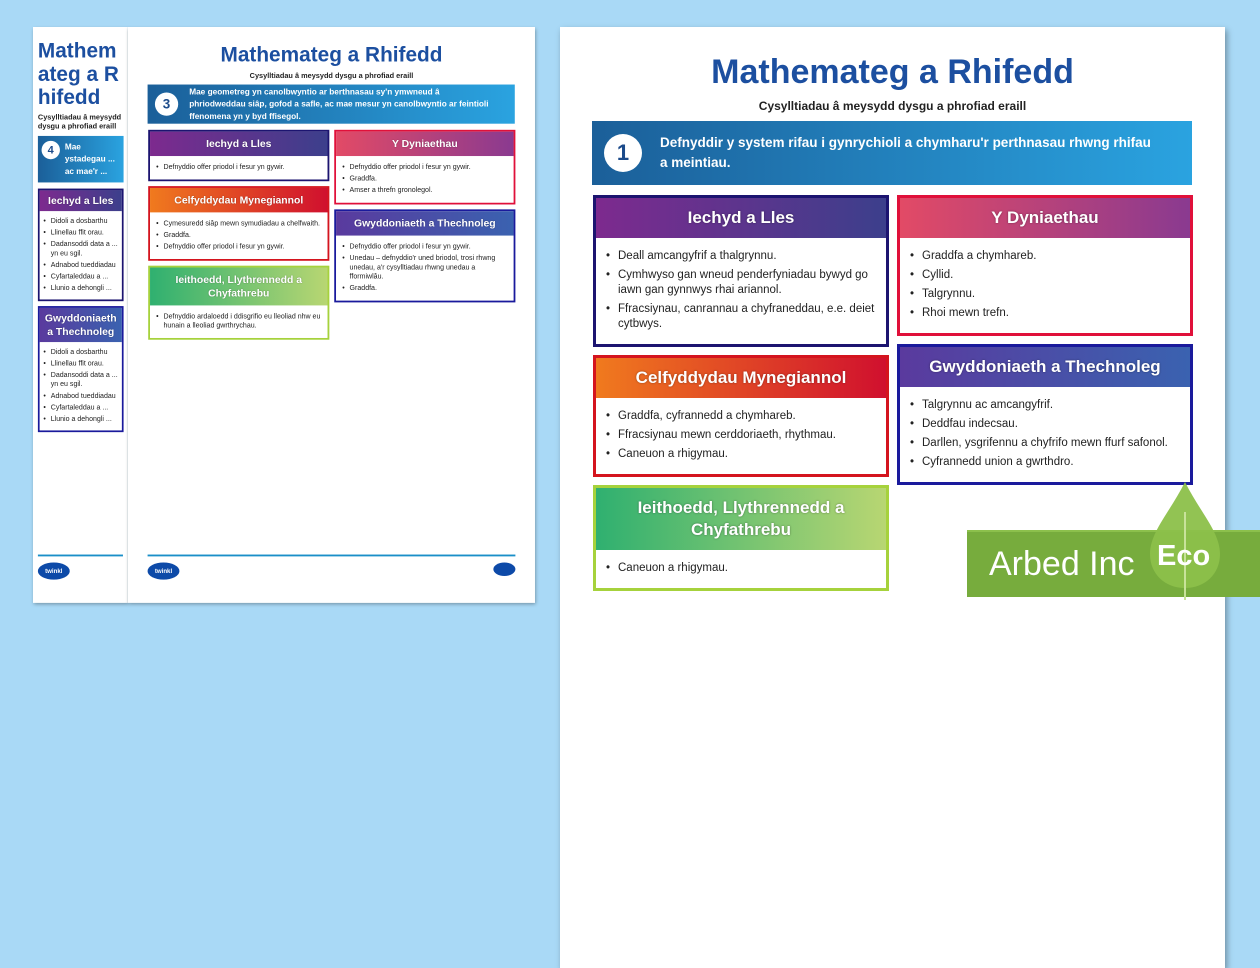  What do you see at coordinates (1045, 294) in the screenshot?
I see `list-item: Talgrynnu.` at bounding box center [1045, 294].